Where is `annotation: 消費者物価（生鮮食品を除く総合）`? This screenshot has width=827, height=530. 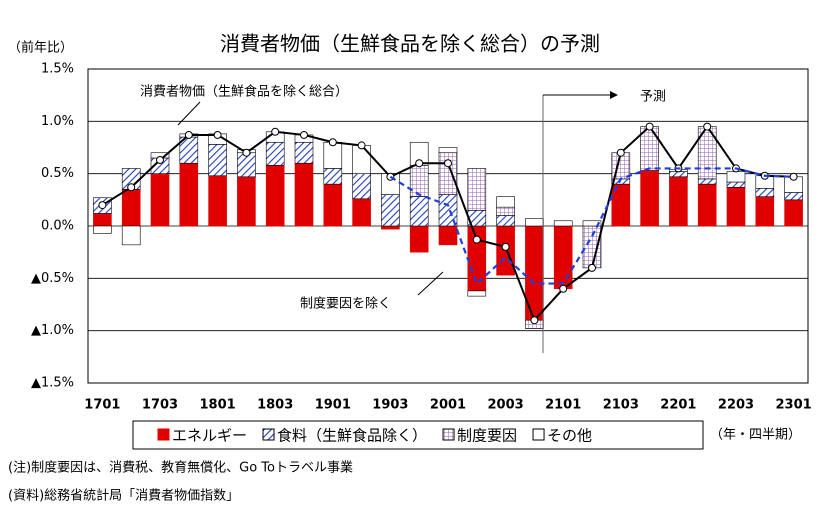
annotation: 消費者物価（生鮮食品を除く総合） is located at coordinates (244, 92).